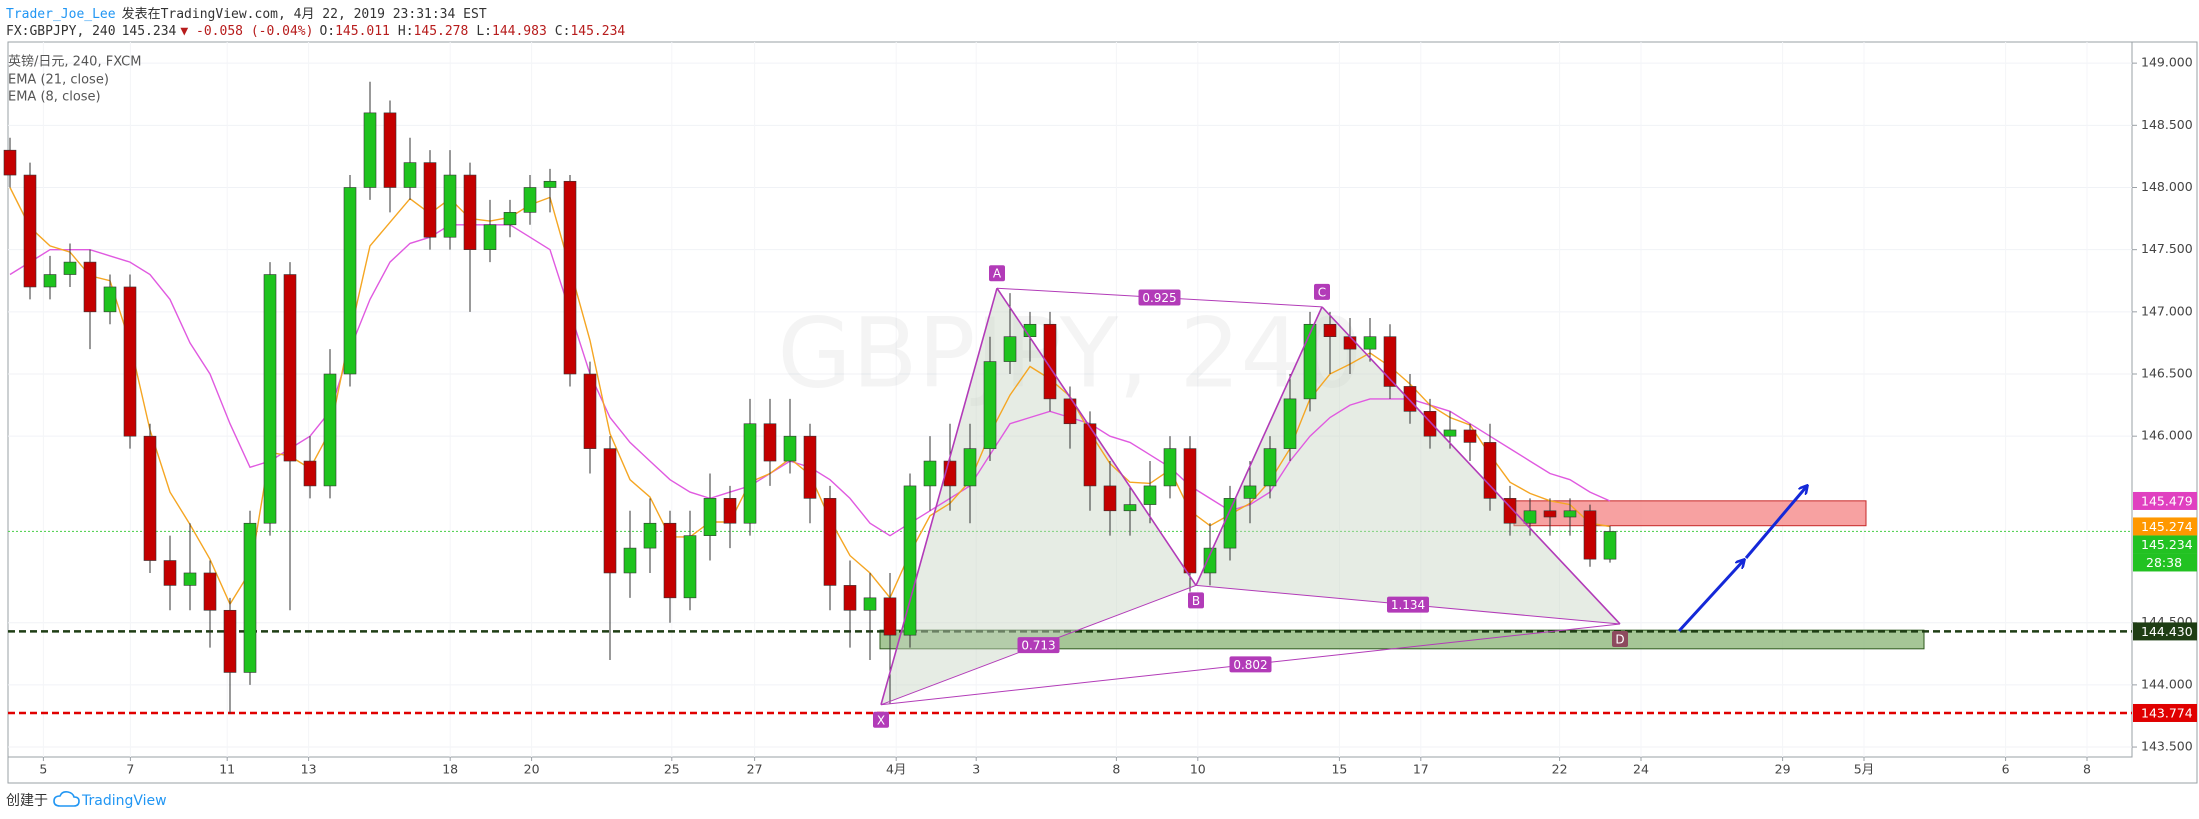 This screenshot has height=819, width=2199. I want to click on legend-title: 英镑/日元, 240, FXCM, so click(74, 62).